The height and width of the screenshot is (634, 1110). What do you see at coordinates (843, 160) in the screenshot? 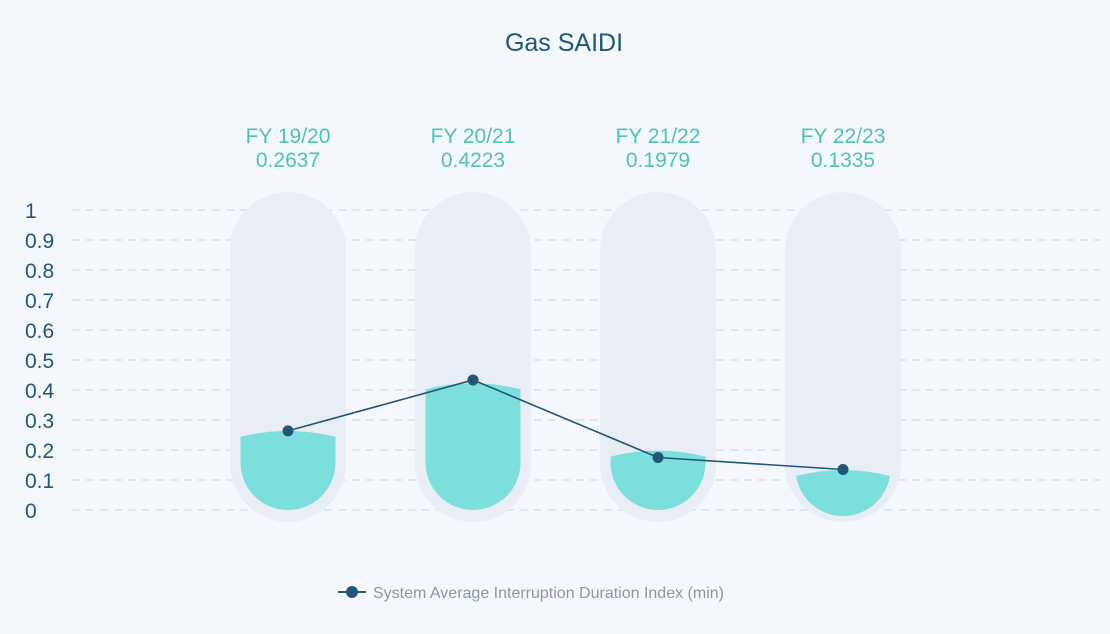
I see `value-label: 0.1335` at bounding box center [843, 160].